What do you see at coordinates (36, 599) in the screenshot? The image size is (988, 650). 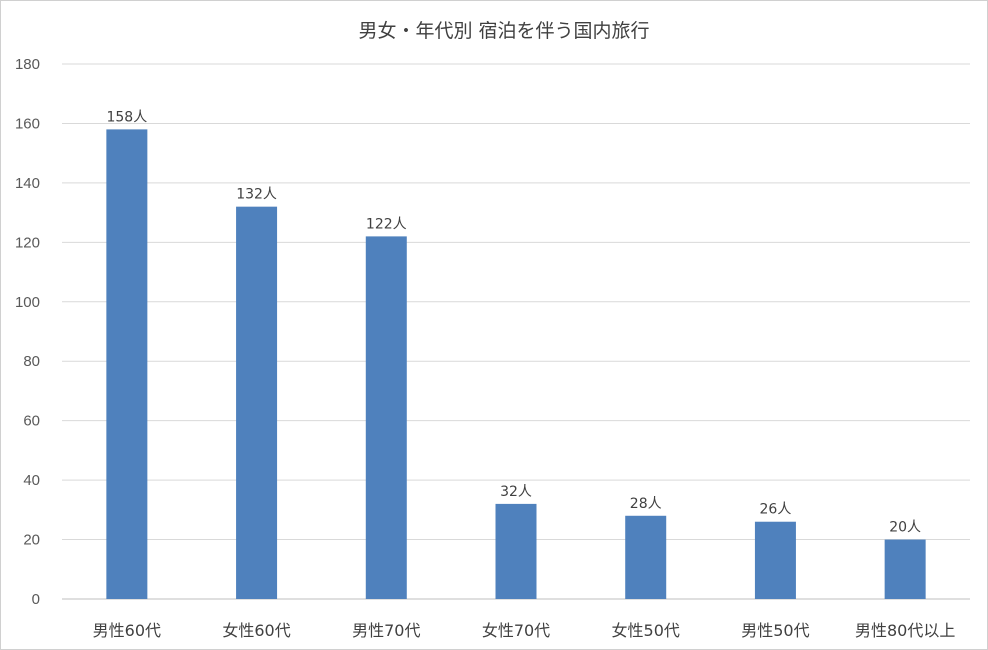 I see `y-tick-label: 0` at bounding box center [36, 599].